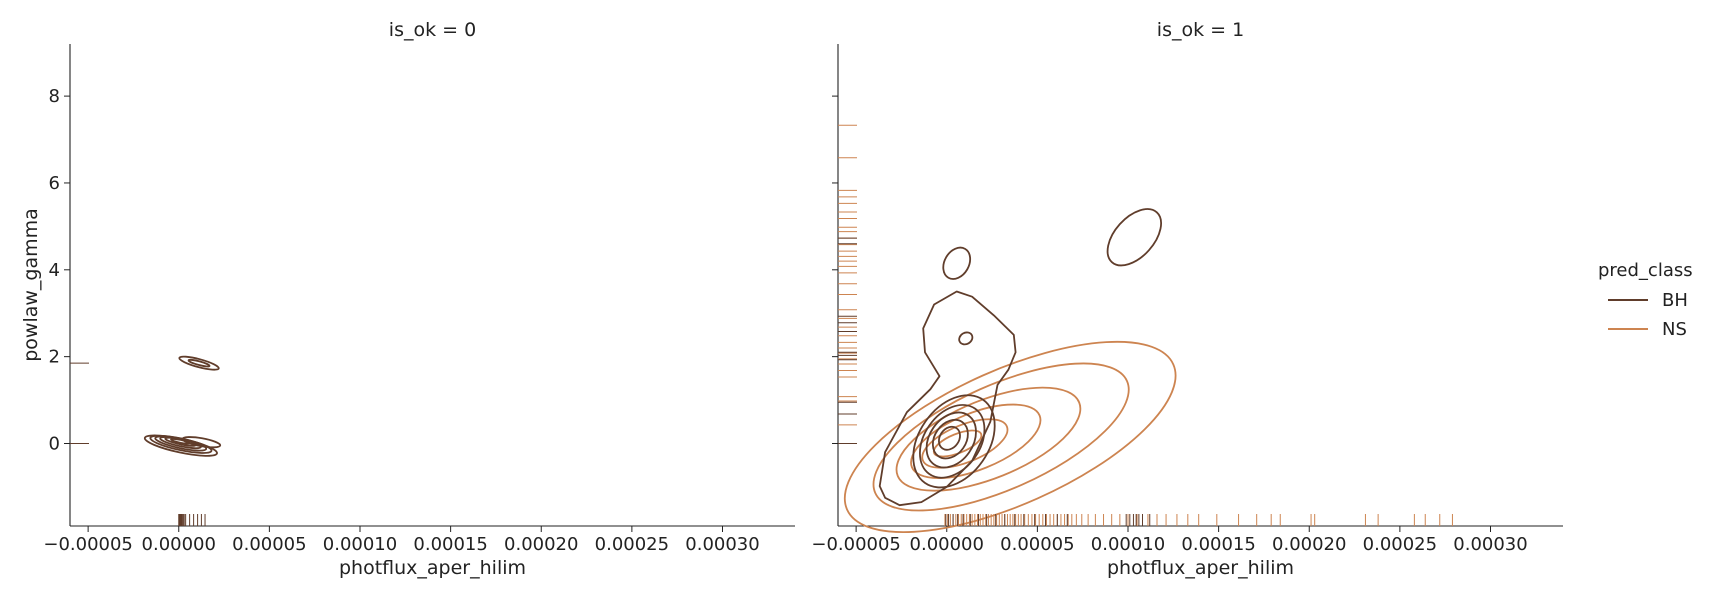  I want to click on legend-entry-bh: BH, so click(1675, 300).